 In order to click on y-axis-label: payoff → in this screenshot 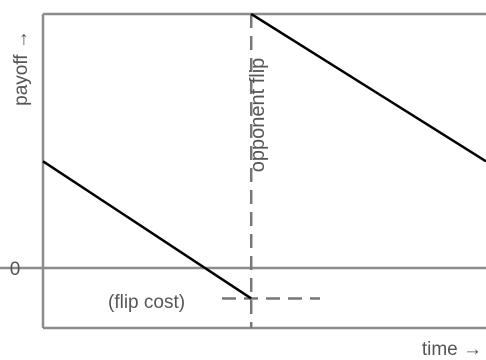, I will do `click(21, 68)`.